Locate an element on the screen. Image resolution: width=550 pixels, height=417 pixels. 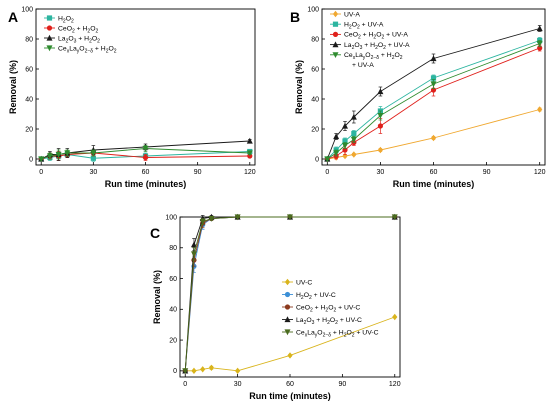
legend-label: La2O3 + H2O2 + UV-C is located at coordinates (329, 321).